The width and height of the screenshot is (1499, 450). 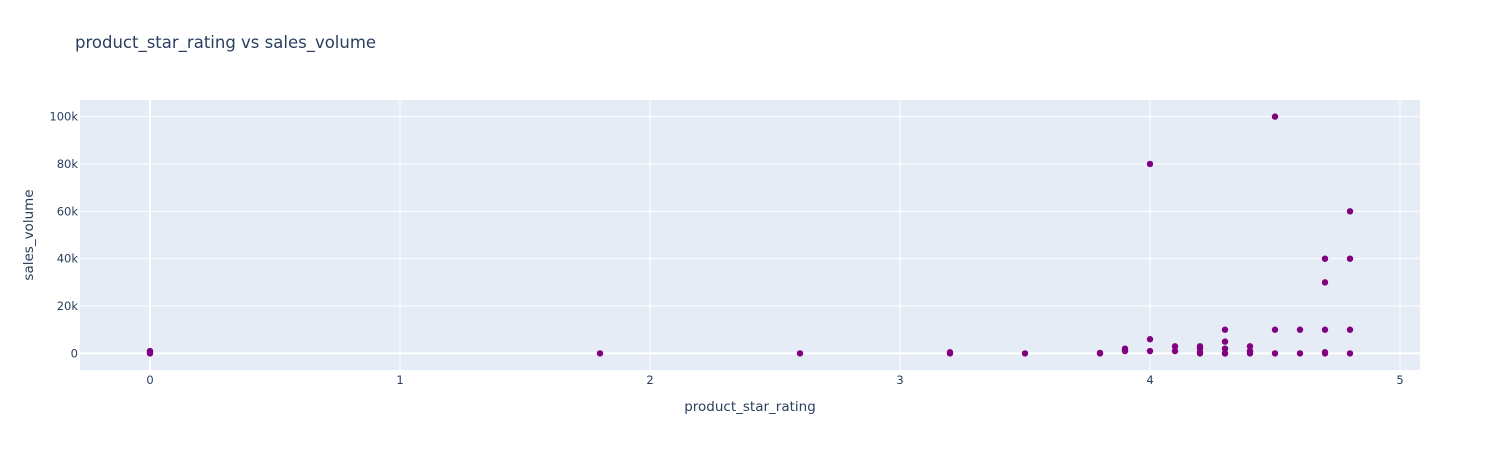 What do you see at coordinates (29, 234) in the screenshot?
I see `y-axis-title: sales_volume` at bounding box center [29, 234].